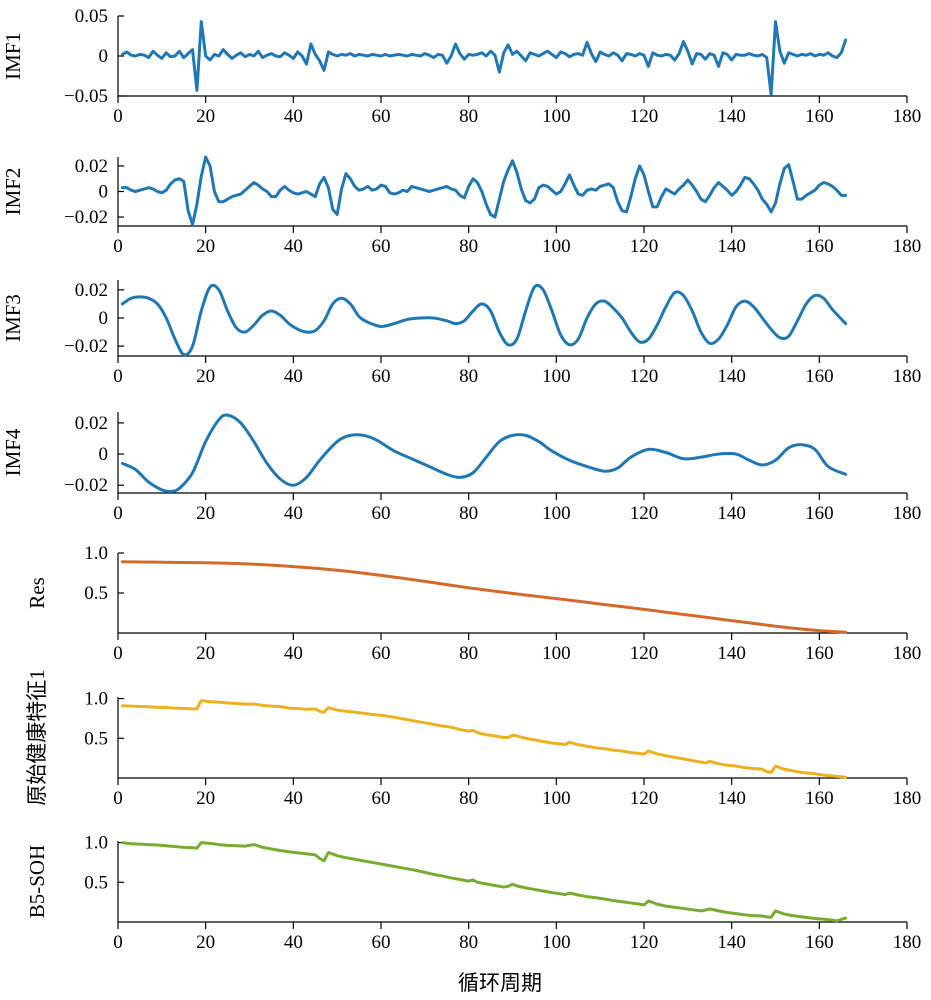 This screenshot has width=931, height=1000. I want to click on y-axis-label: IMF2, so click(13, 192).